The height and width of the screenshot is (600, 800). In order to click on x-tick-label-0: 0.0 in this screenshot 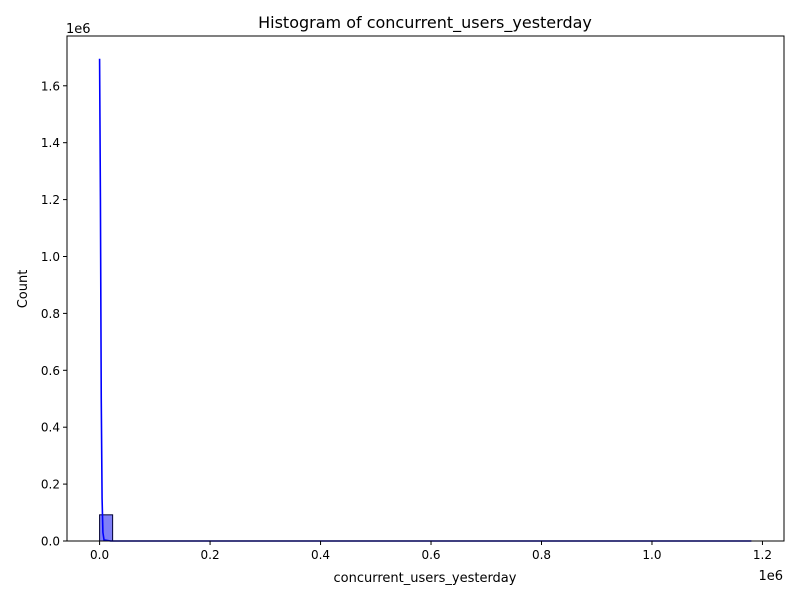, I will do `click(99, 555)`.